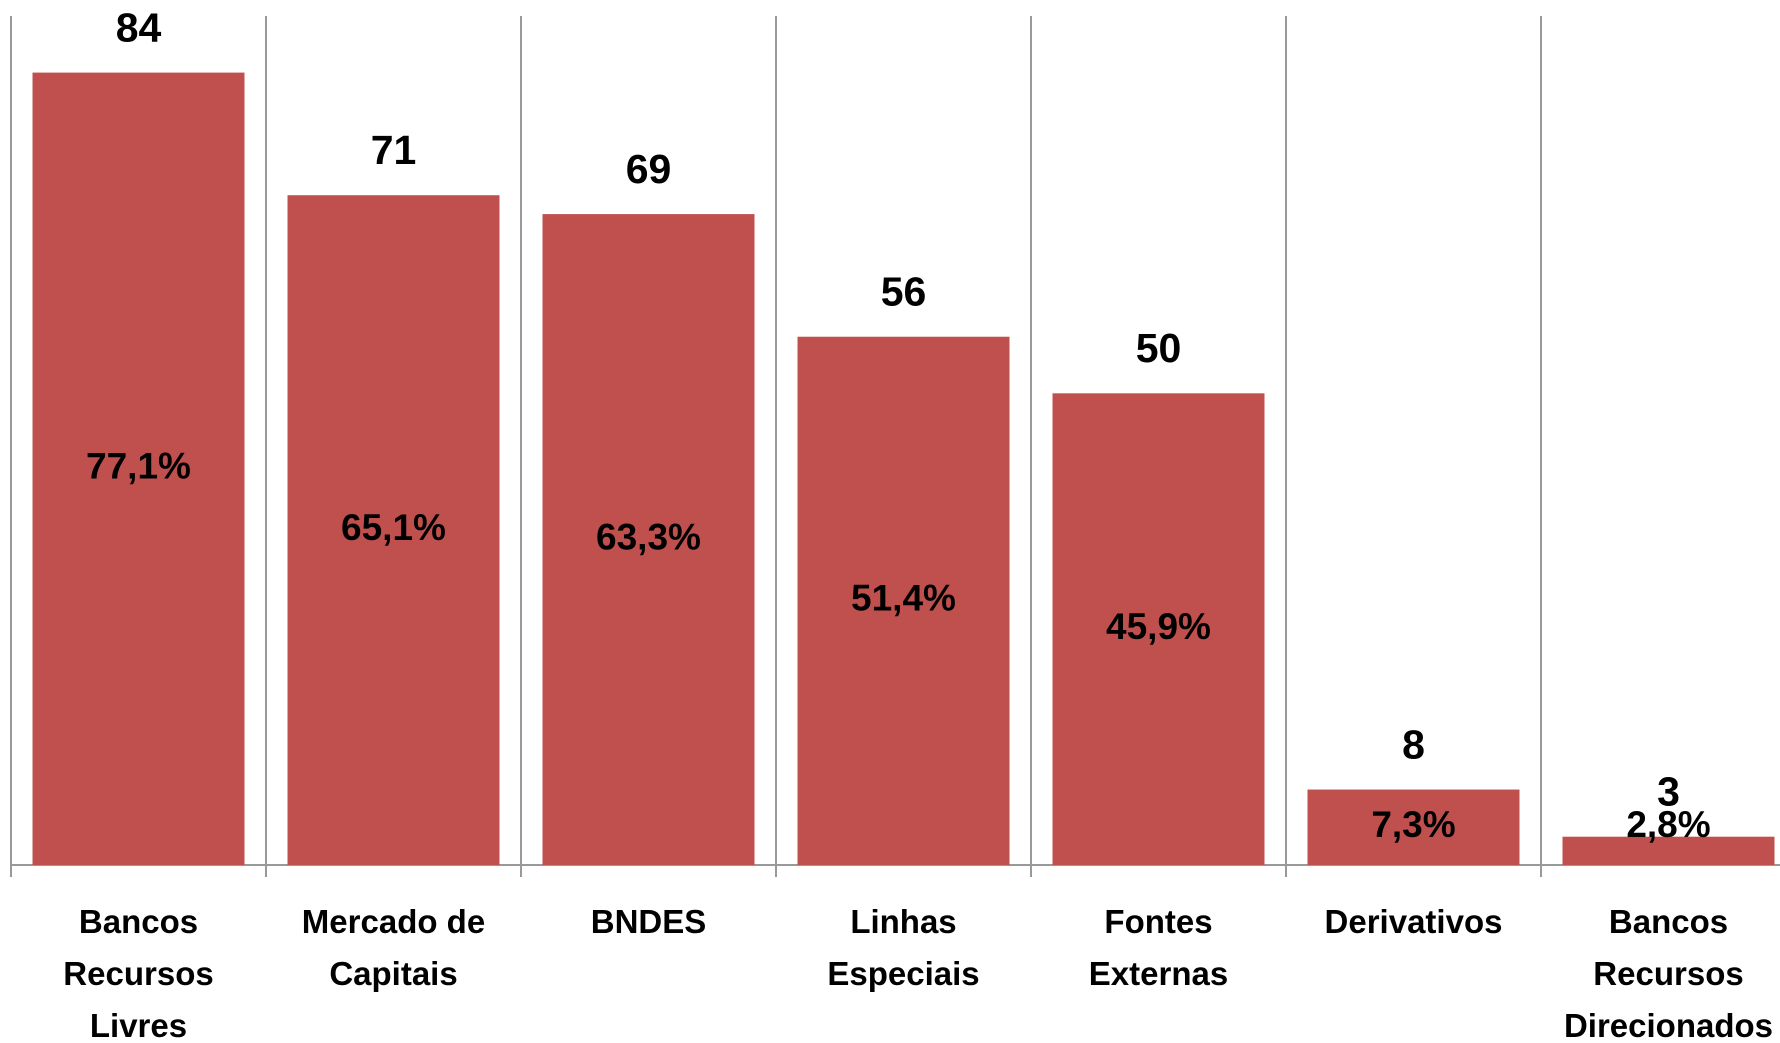  I want to click on share-label: 65,1%, so click(393, 527).